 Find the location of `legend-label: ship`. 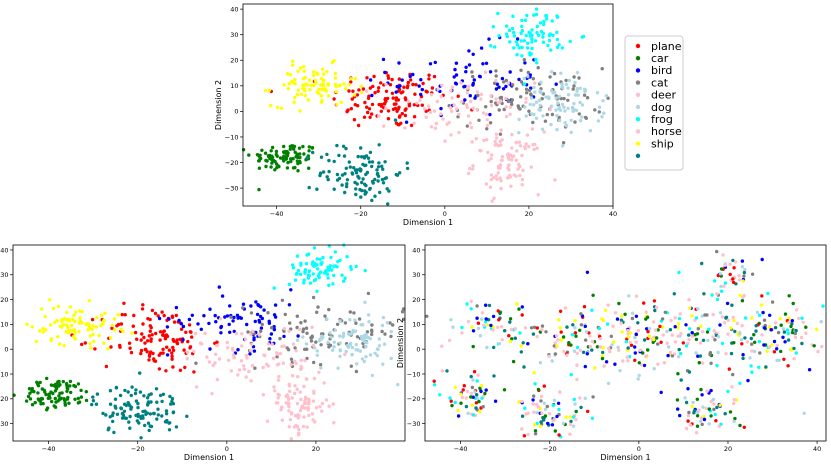

legend-label: ship is located at coordinates (662, 143).